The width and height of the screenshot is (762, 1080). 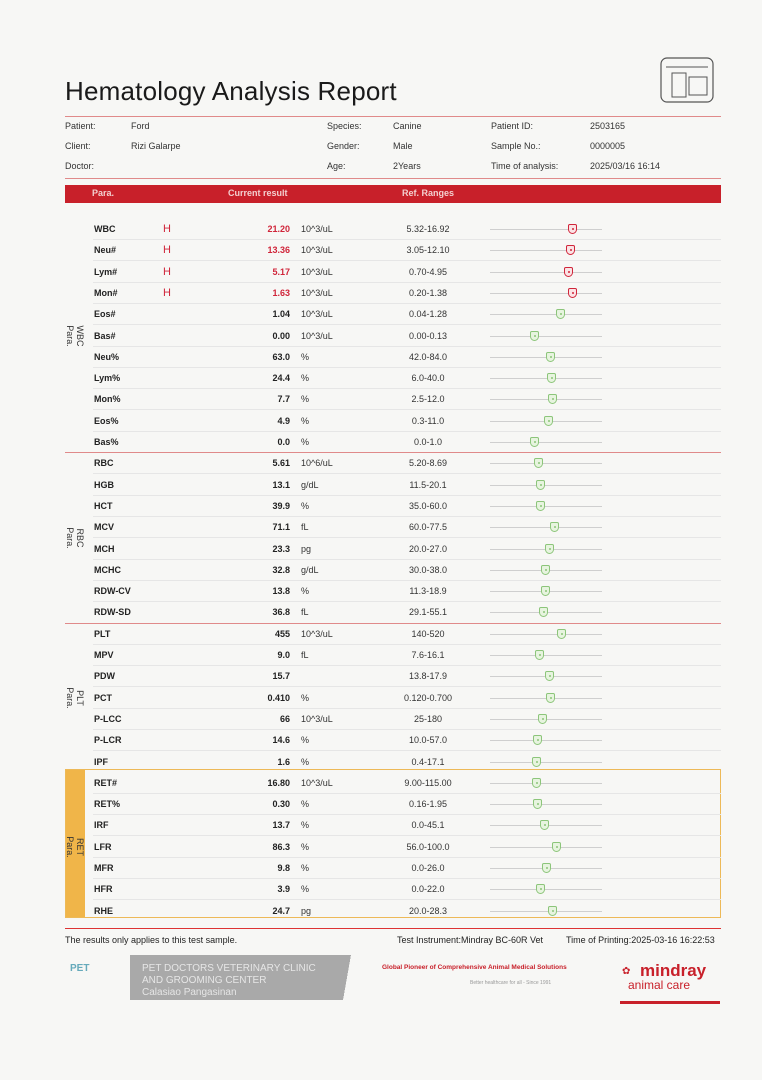 I want to click on table-row: P-LCR 14.6% 10.0-57.0, so click(x=393, y=741).